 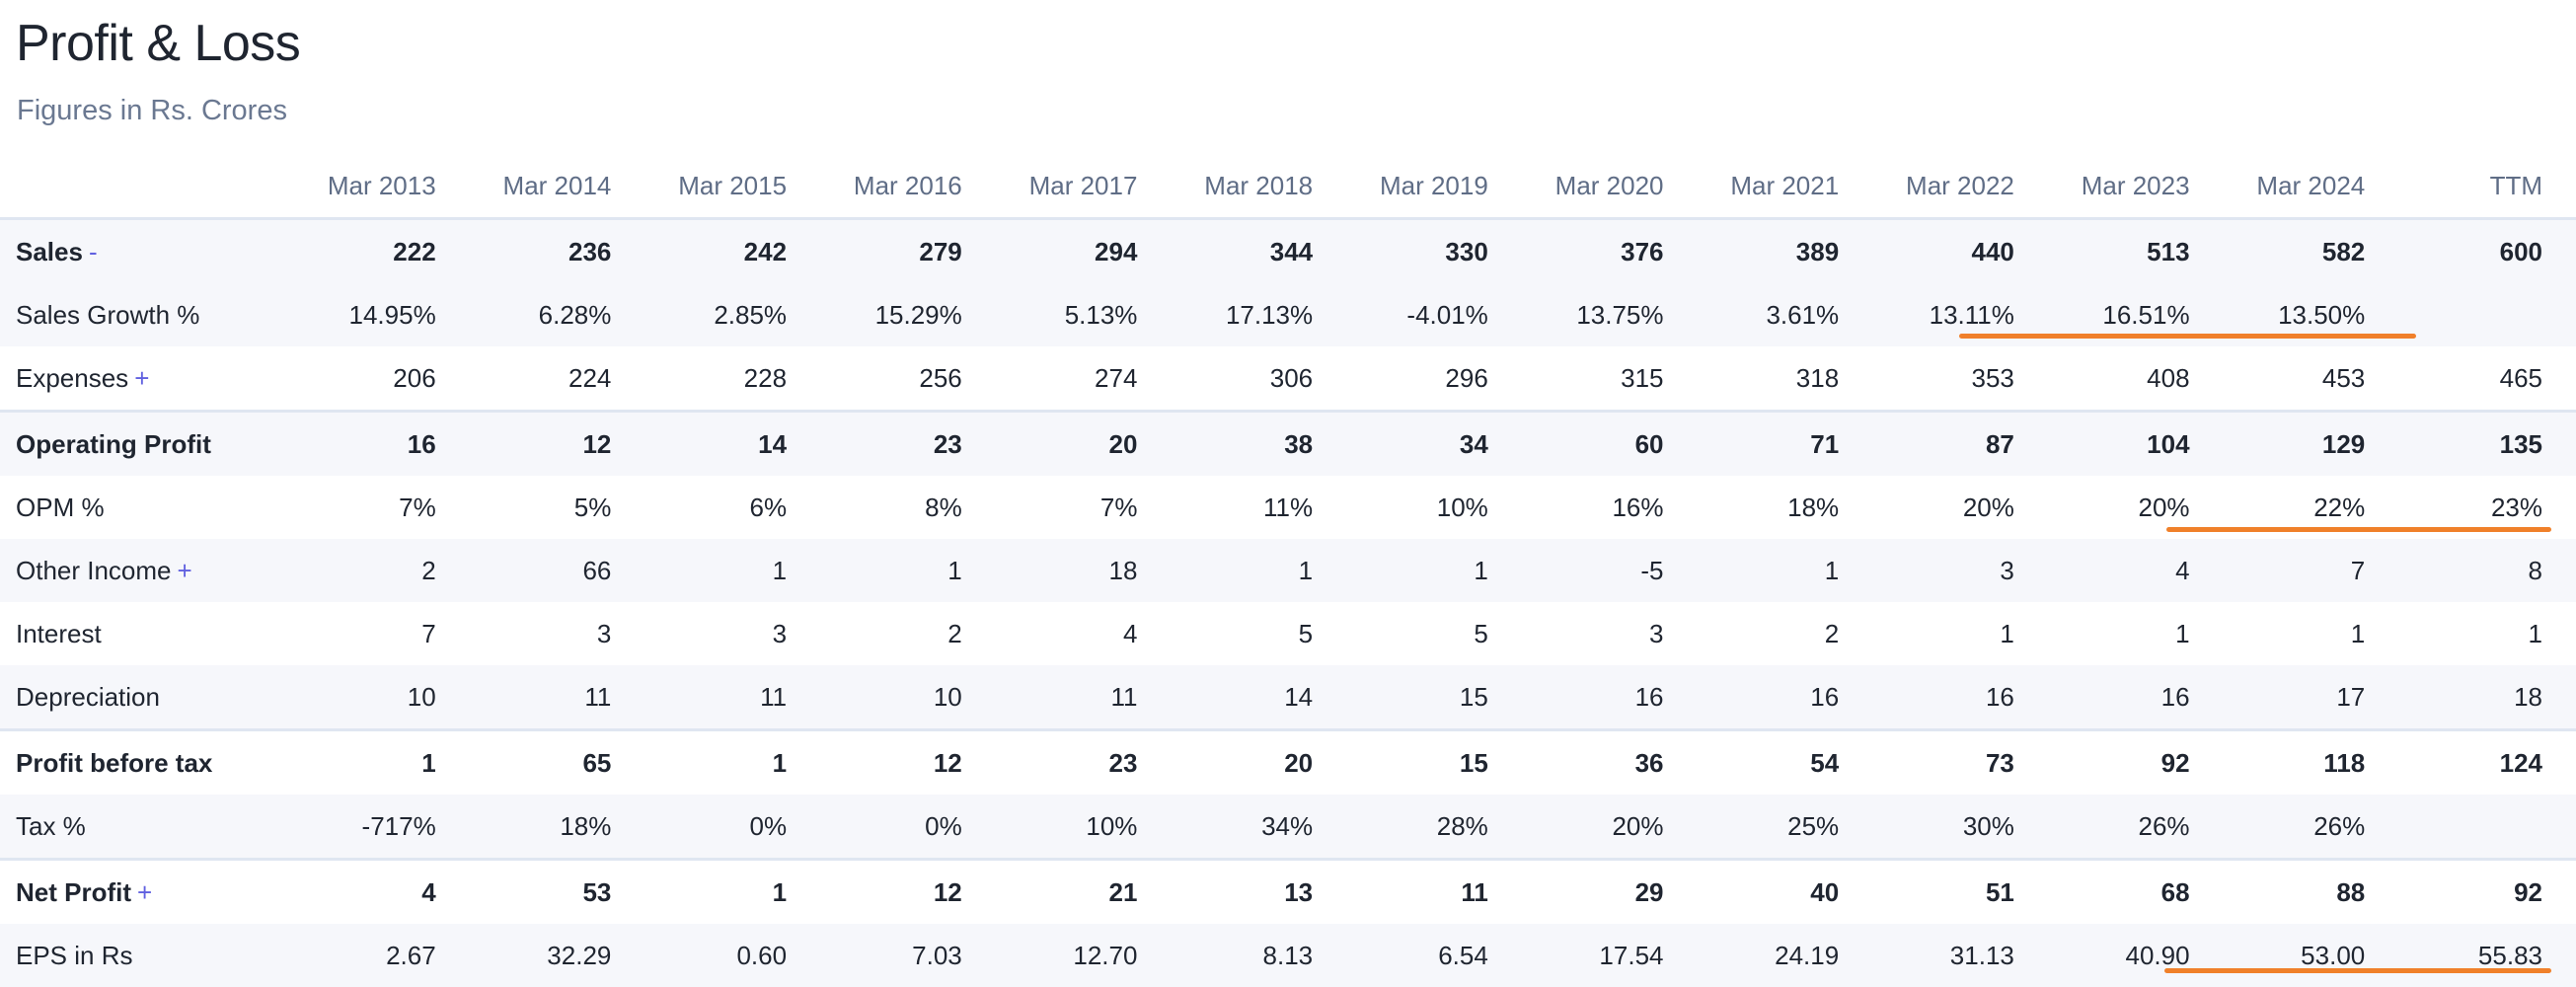 I want to click on table-cell: 25%, so click(x=1787, y=827).